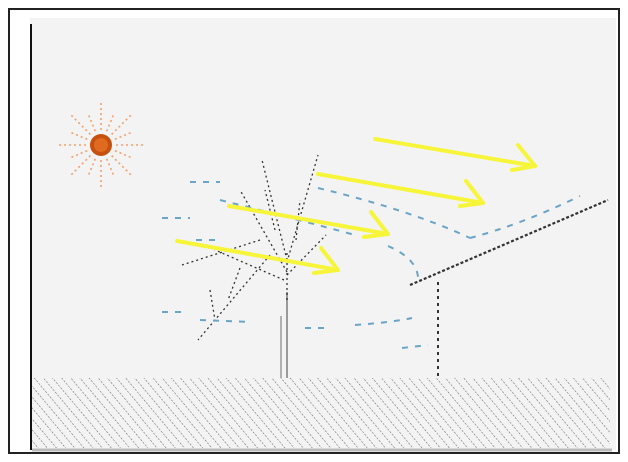 Image resolution: width=628 pixels, height=462 pixels. What do you see at coordinates (509, 242) in the screenshot?
I see `roof-line` at bounding box center [509, 242].